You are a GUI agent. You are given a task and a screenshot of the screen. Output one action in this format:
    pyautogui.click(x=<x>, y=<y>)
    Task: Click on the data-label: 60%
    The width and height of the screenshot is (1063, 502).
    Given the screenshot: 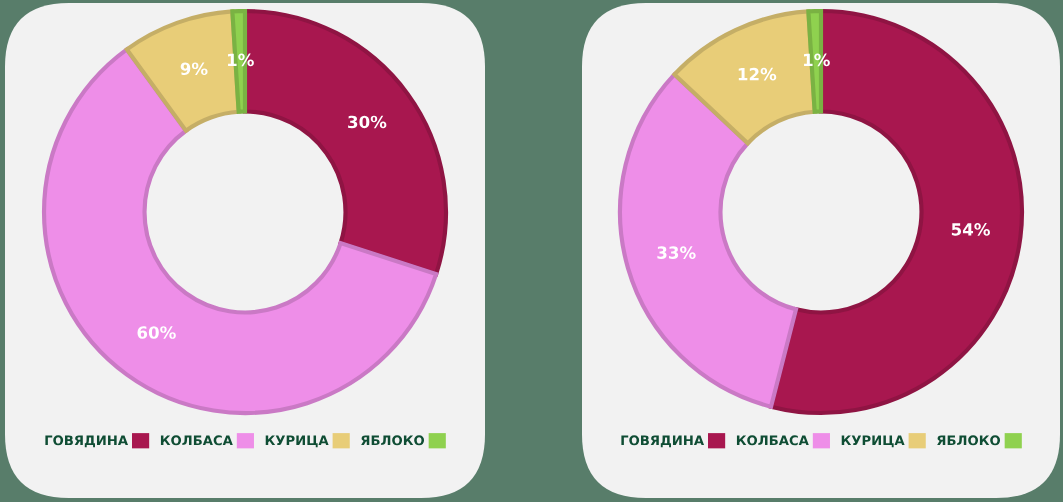 What is the action you would take?
    pyautogui.click(x=156, y=332)
    